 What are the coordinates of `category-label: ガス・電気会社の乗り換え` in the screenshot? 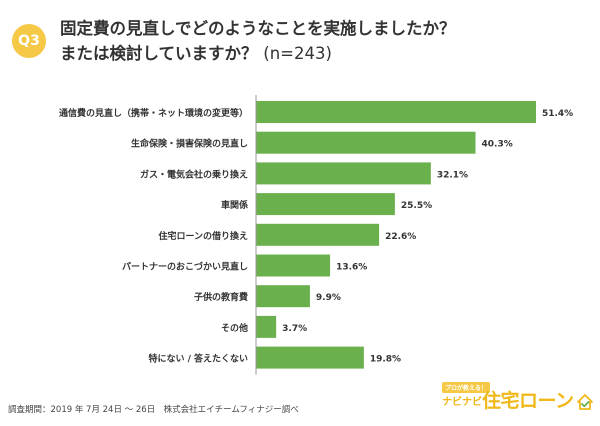 It's located at (194, 174).